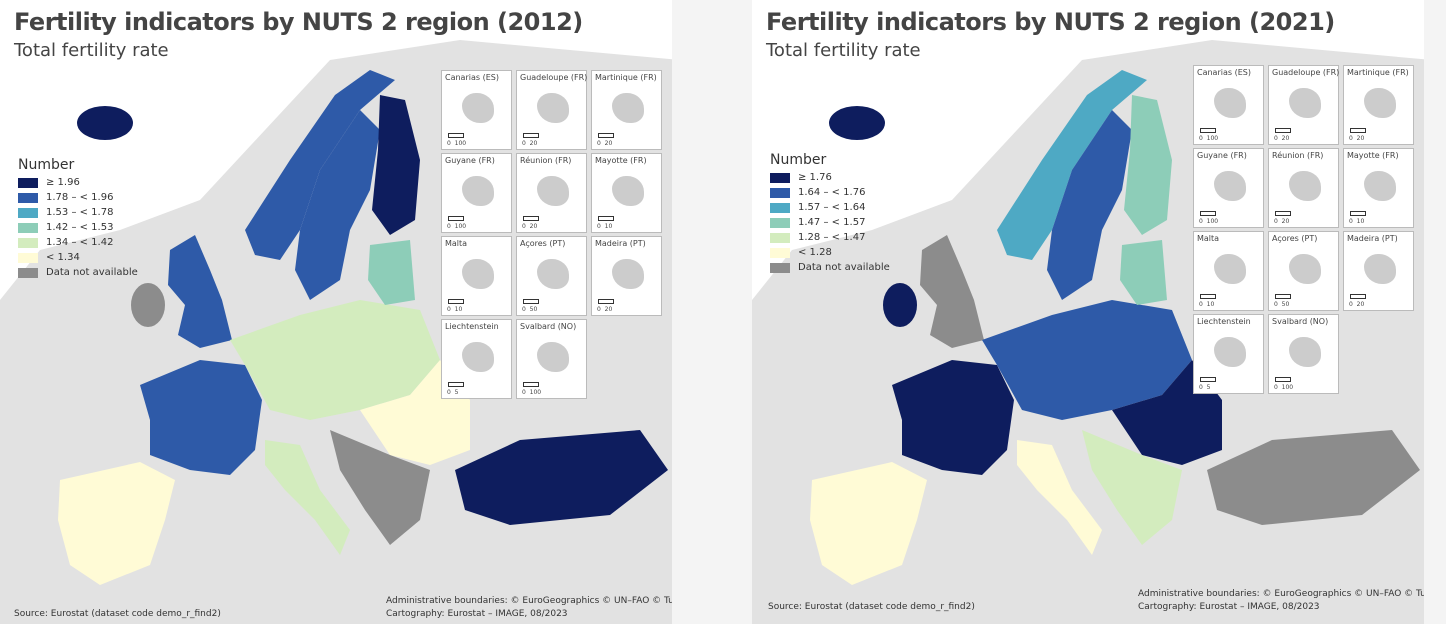 Image resolution: width=1446 pixels, height=624 pixels. I want to click on legend-label: 1.34 – < 1.42, so click(80, 242).